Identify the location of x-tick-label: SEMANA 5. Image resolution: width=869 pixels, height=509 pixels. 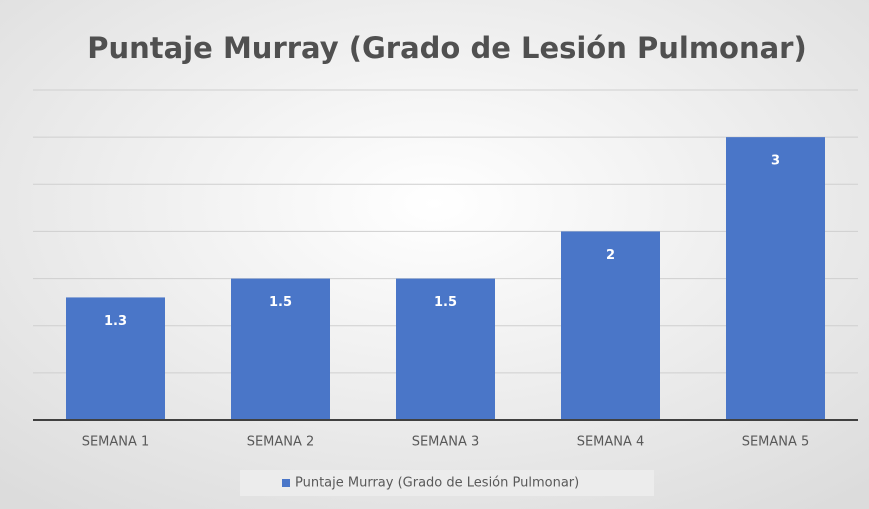
(776, 442).